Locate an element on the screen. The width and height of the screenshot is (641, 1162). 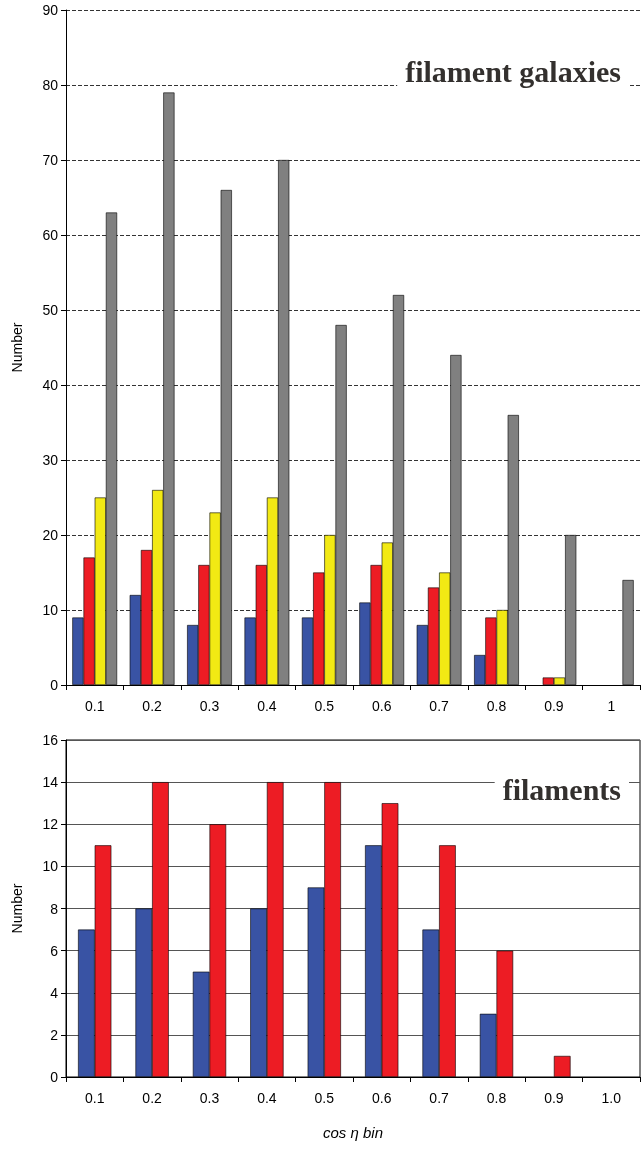
y-tick-label: 60 is located at coordinates (50, 235).